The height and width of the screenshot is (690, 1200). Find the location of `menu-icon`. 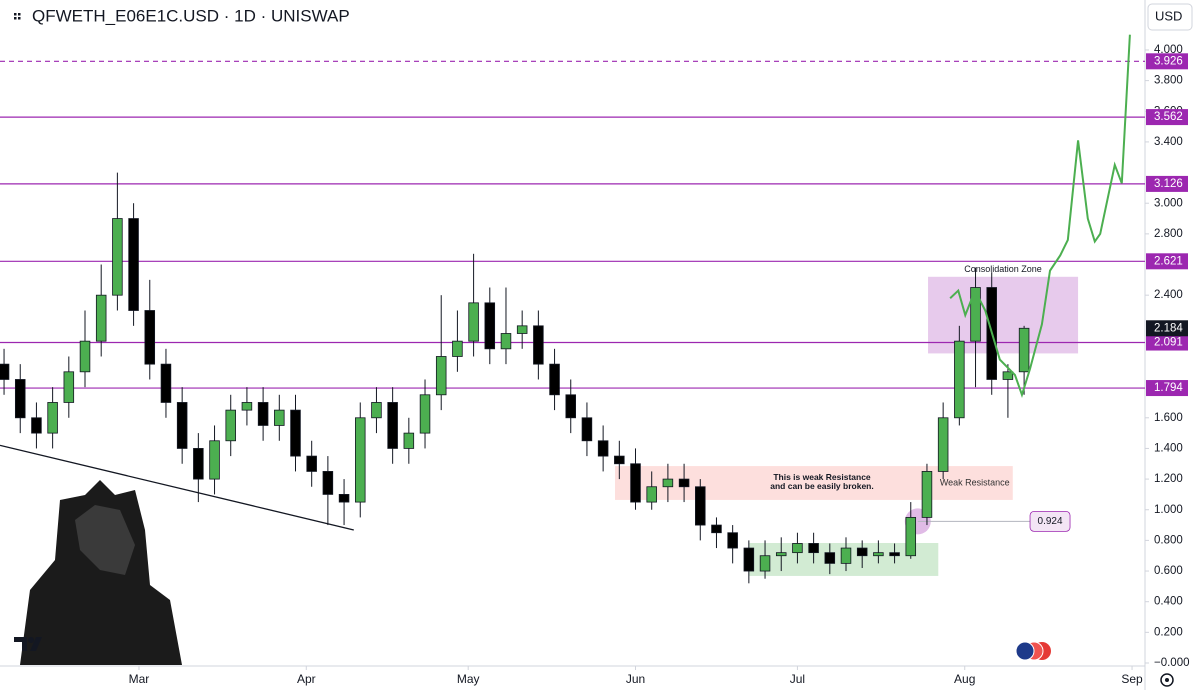

menu-icon is located at coordinates (17, 16).